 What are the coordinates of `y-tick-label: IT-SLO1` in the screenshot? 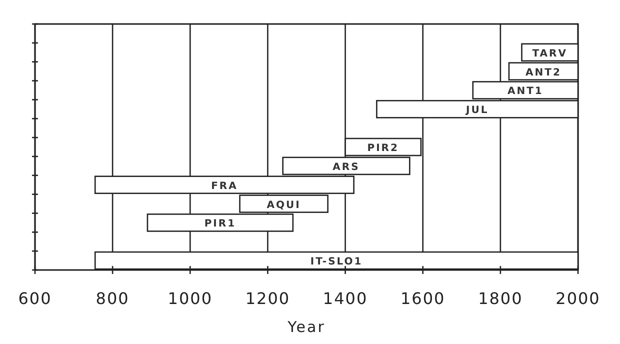 It's located at (336, 262).